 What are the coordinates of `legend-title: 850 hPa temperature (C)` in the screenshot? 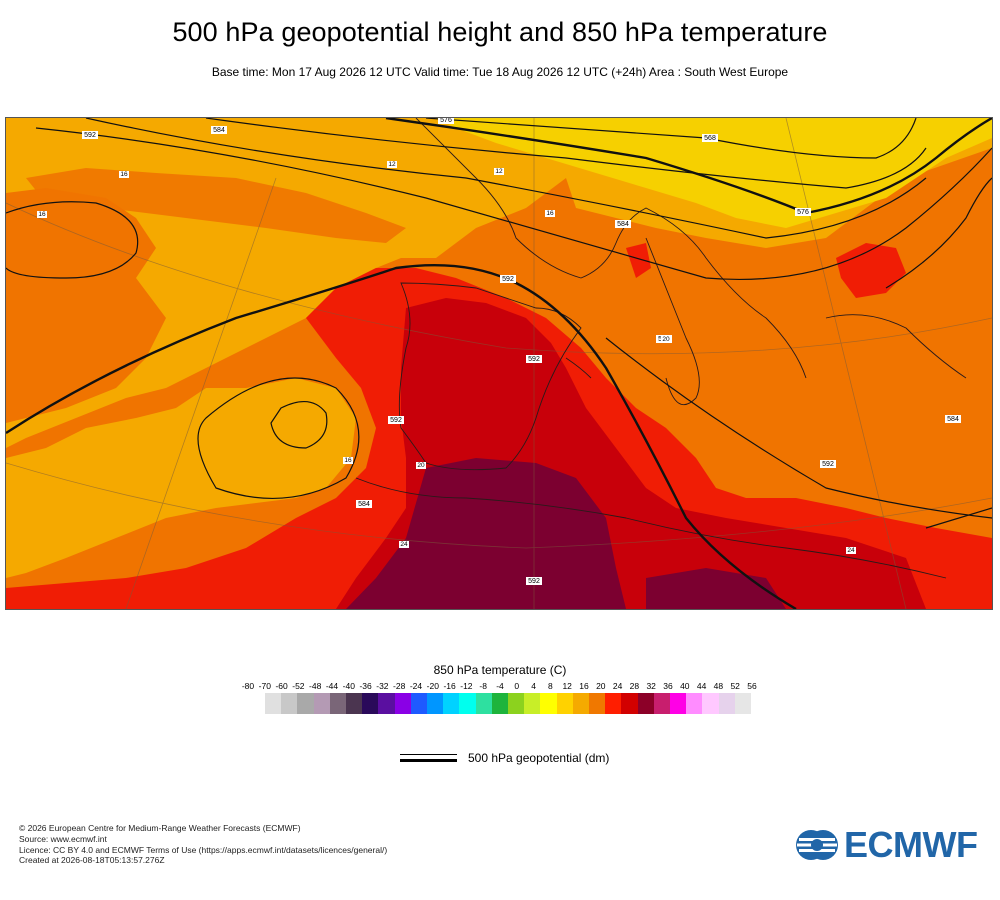 It's located at (500, 670).